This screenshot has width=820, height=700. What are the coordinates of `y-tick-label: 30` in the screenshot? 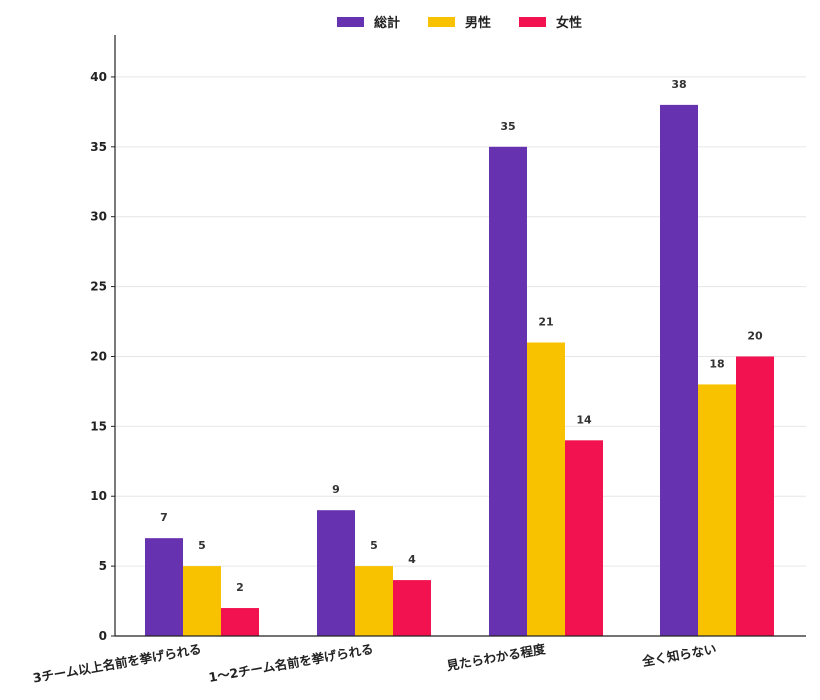 It's located at (98, 217).